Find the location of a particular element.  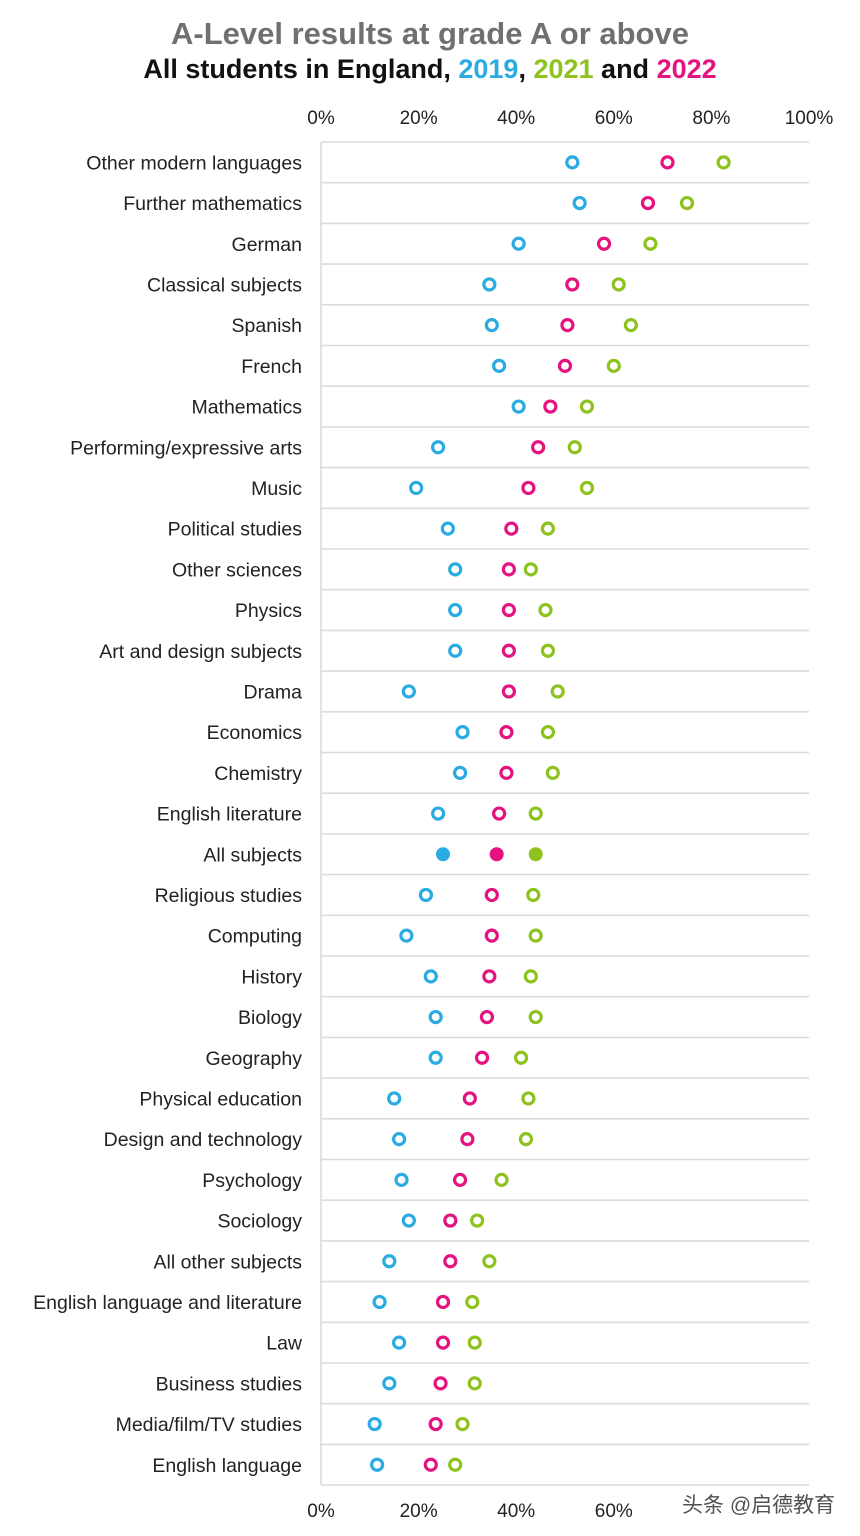

category-label: Computing is located at coordinates (255, 937).